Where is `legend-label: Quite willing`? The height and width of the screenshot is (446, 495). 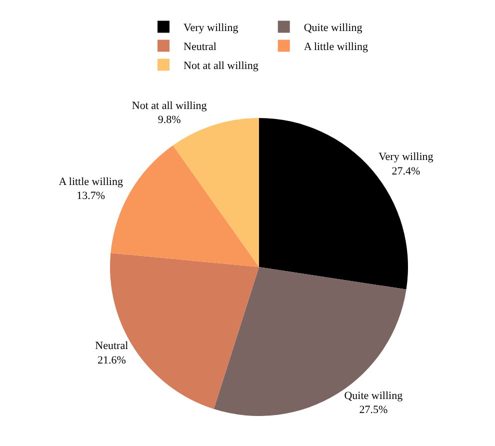
legend-label: Quite willing is located at coordinates (333, 28).